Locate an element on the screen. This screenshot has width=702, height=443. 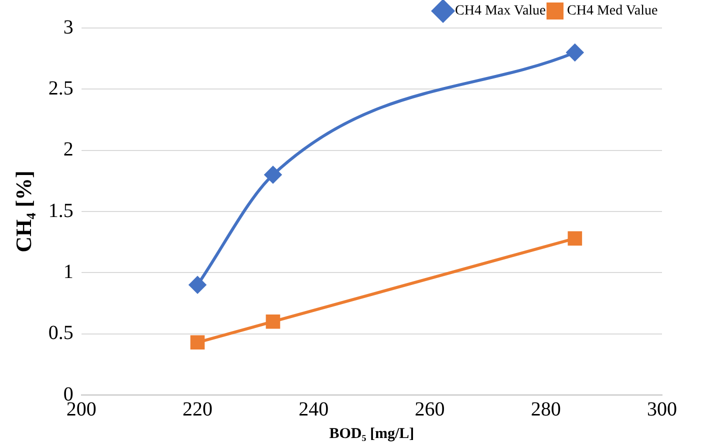
y-tick-label: 3 is located at coordinates (68, 27).